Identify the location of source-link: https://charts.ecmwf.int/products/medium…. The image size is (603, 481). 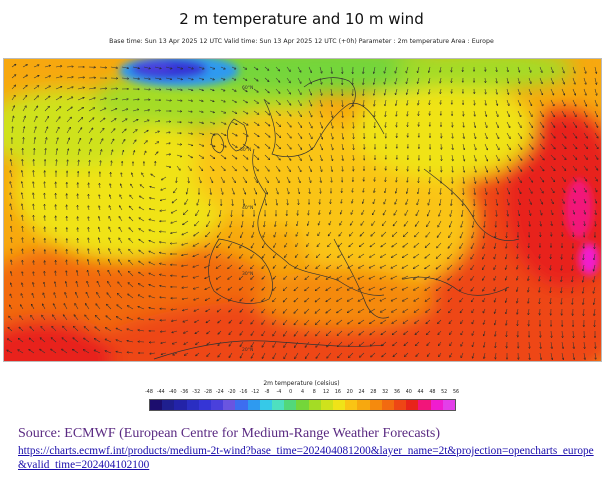
(306, 458).